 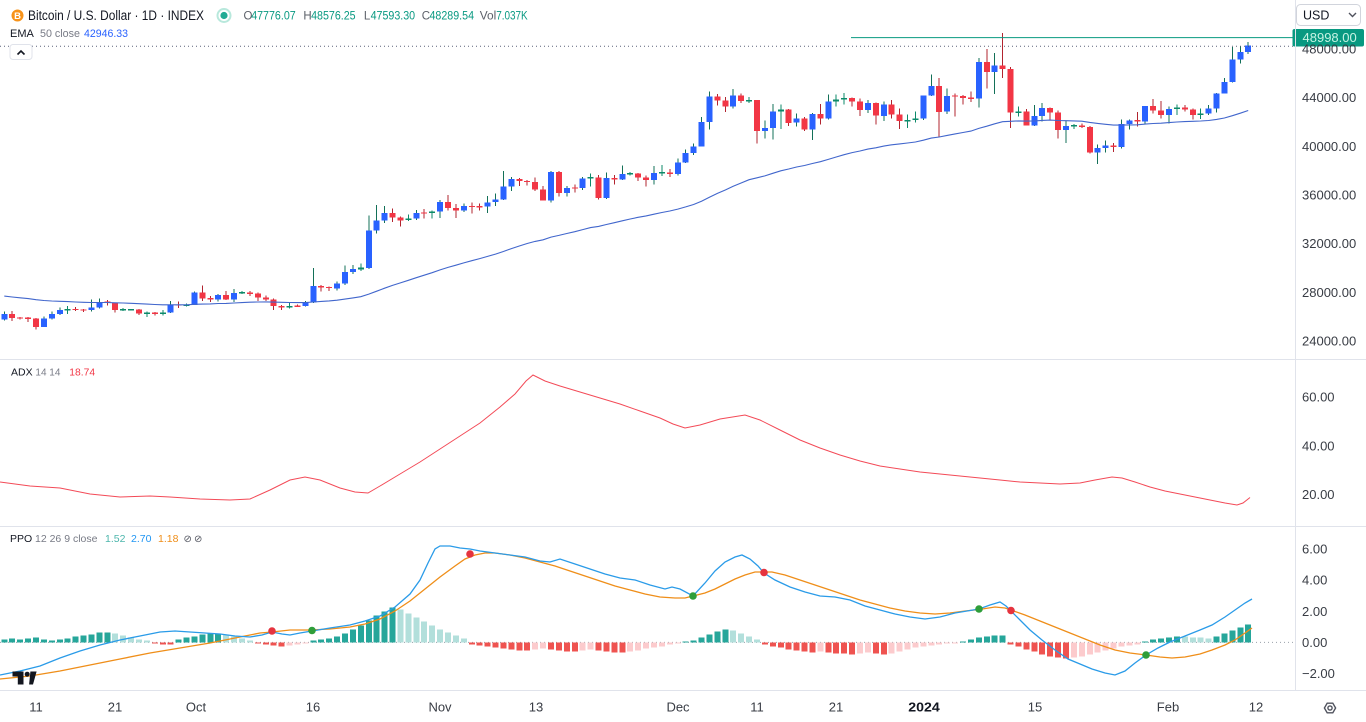 What do you see at coordinates (1314, 642) in the screenshot?
I see `svg-text: 0.00` at bounding box center [1314, 642].